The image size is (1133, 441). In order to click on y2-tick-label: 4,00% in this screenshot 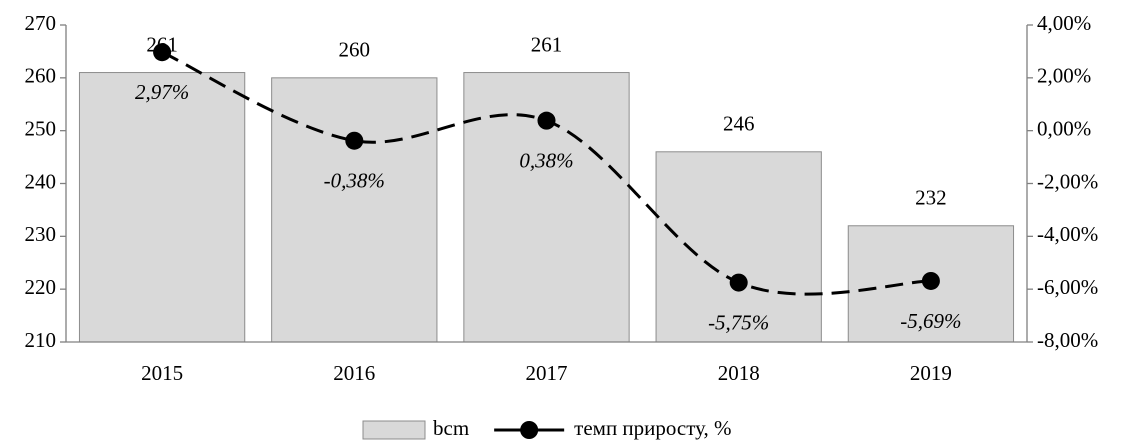, I will do `click(1064, 23)`.